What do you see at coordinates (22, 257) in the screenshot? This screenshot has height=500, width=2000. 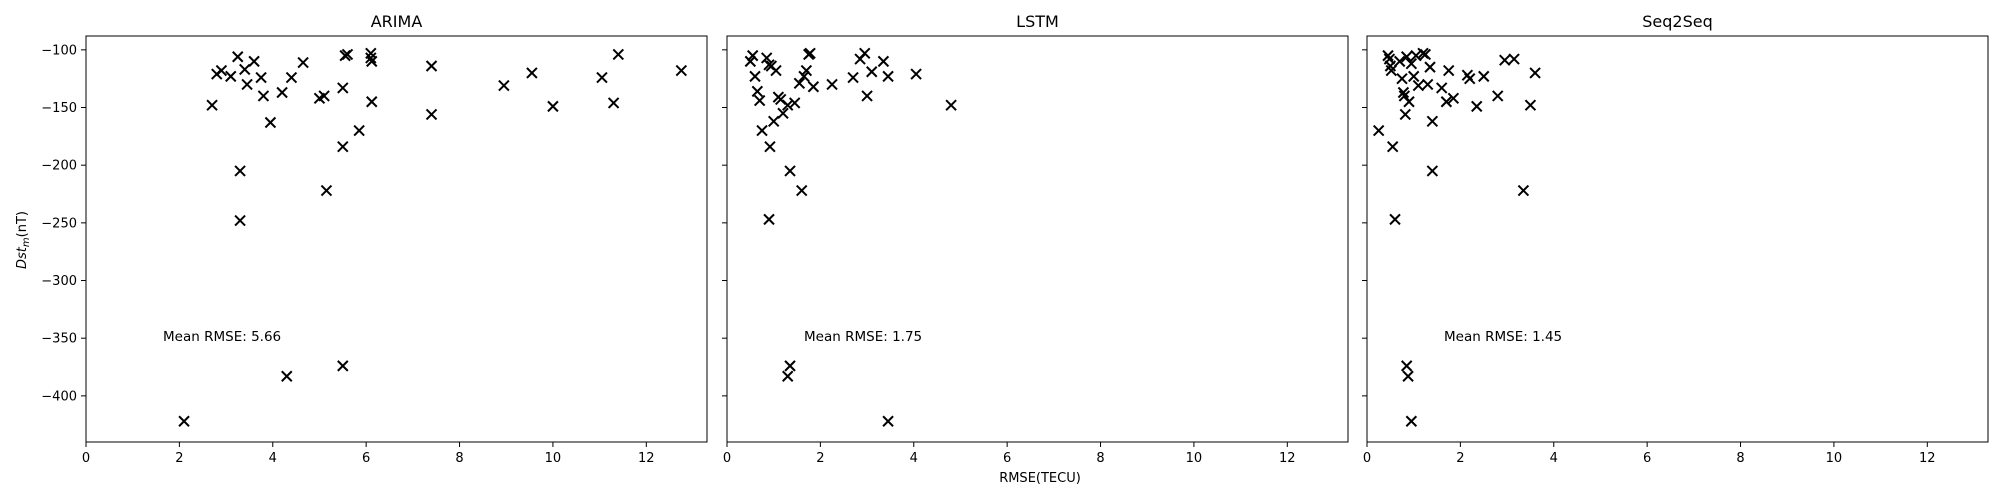 I see `y-axis-label-main: Dst` at bounding box center [22, 257].